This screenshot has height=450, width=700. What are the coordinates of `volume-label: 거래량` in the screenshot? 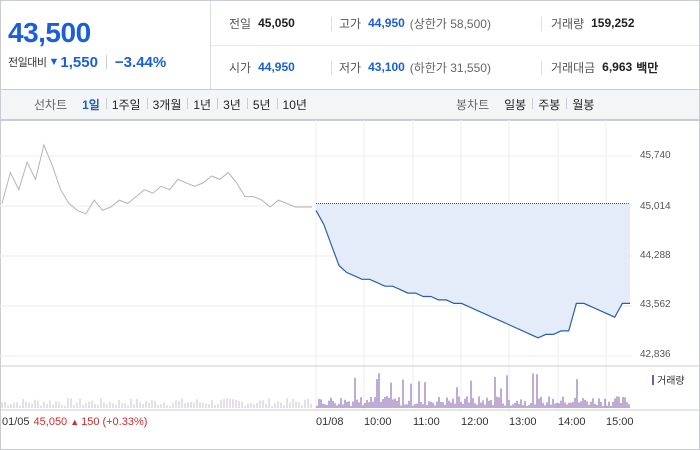 It's located at (568, 23).